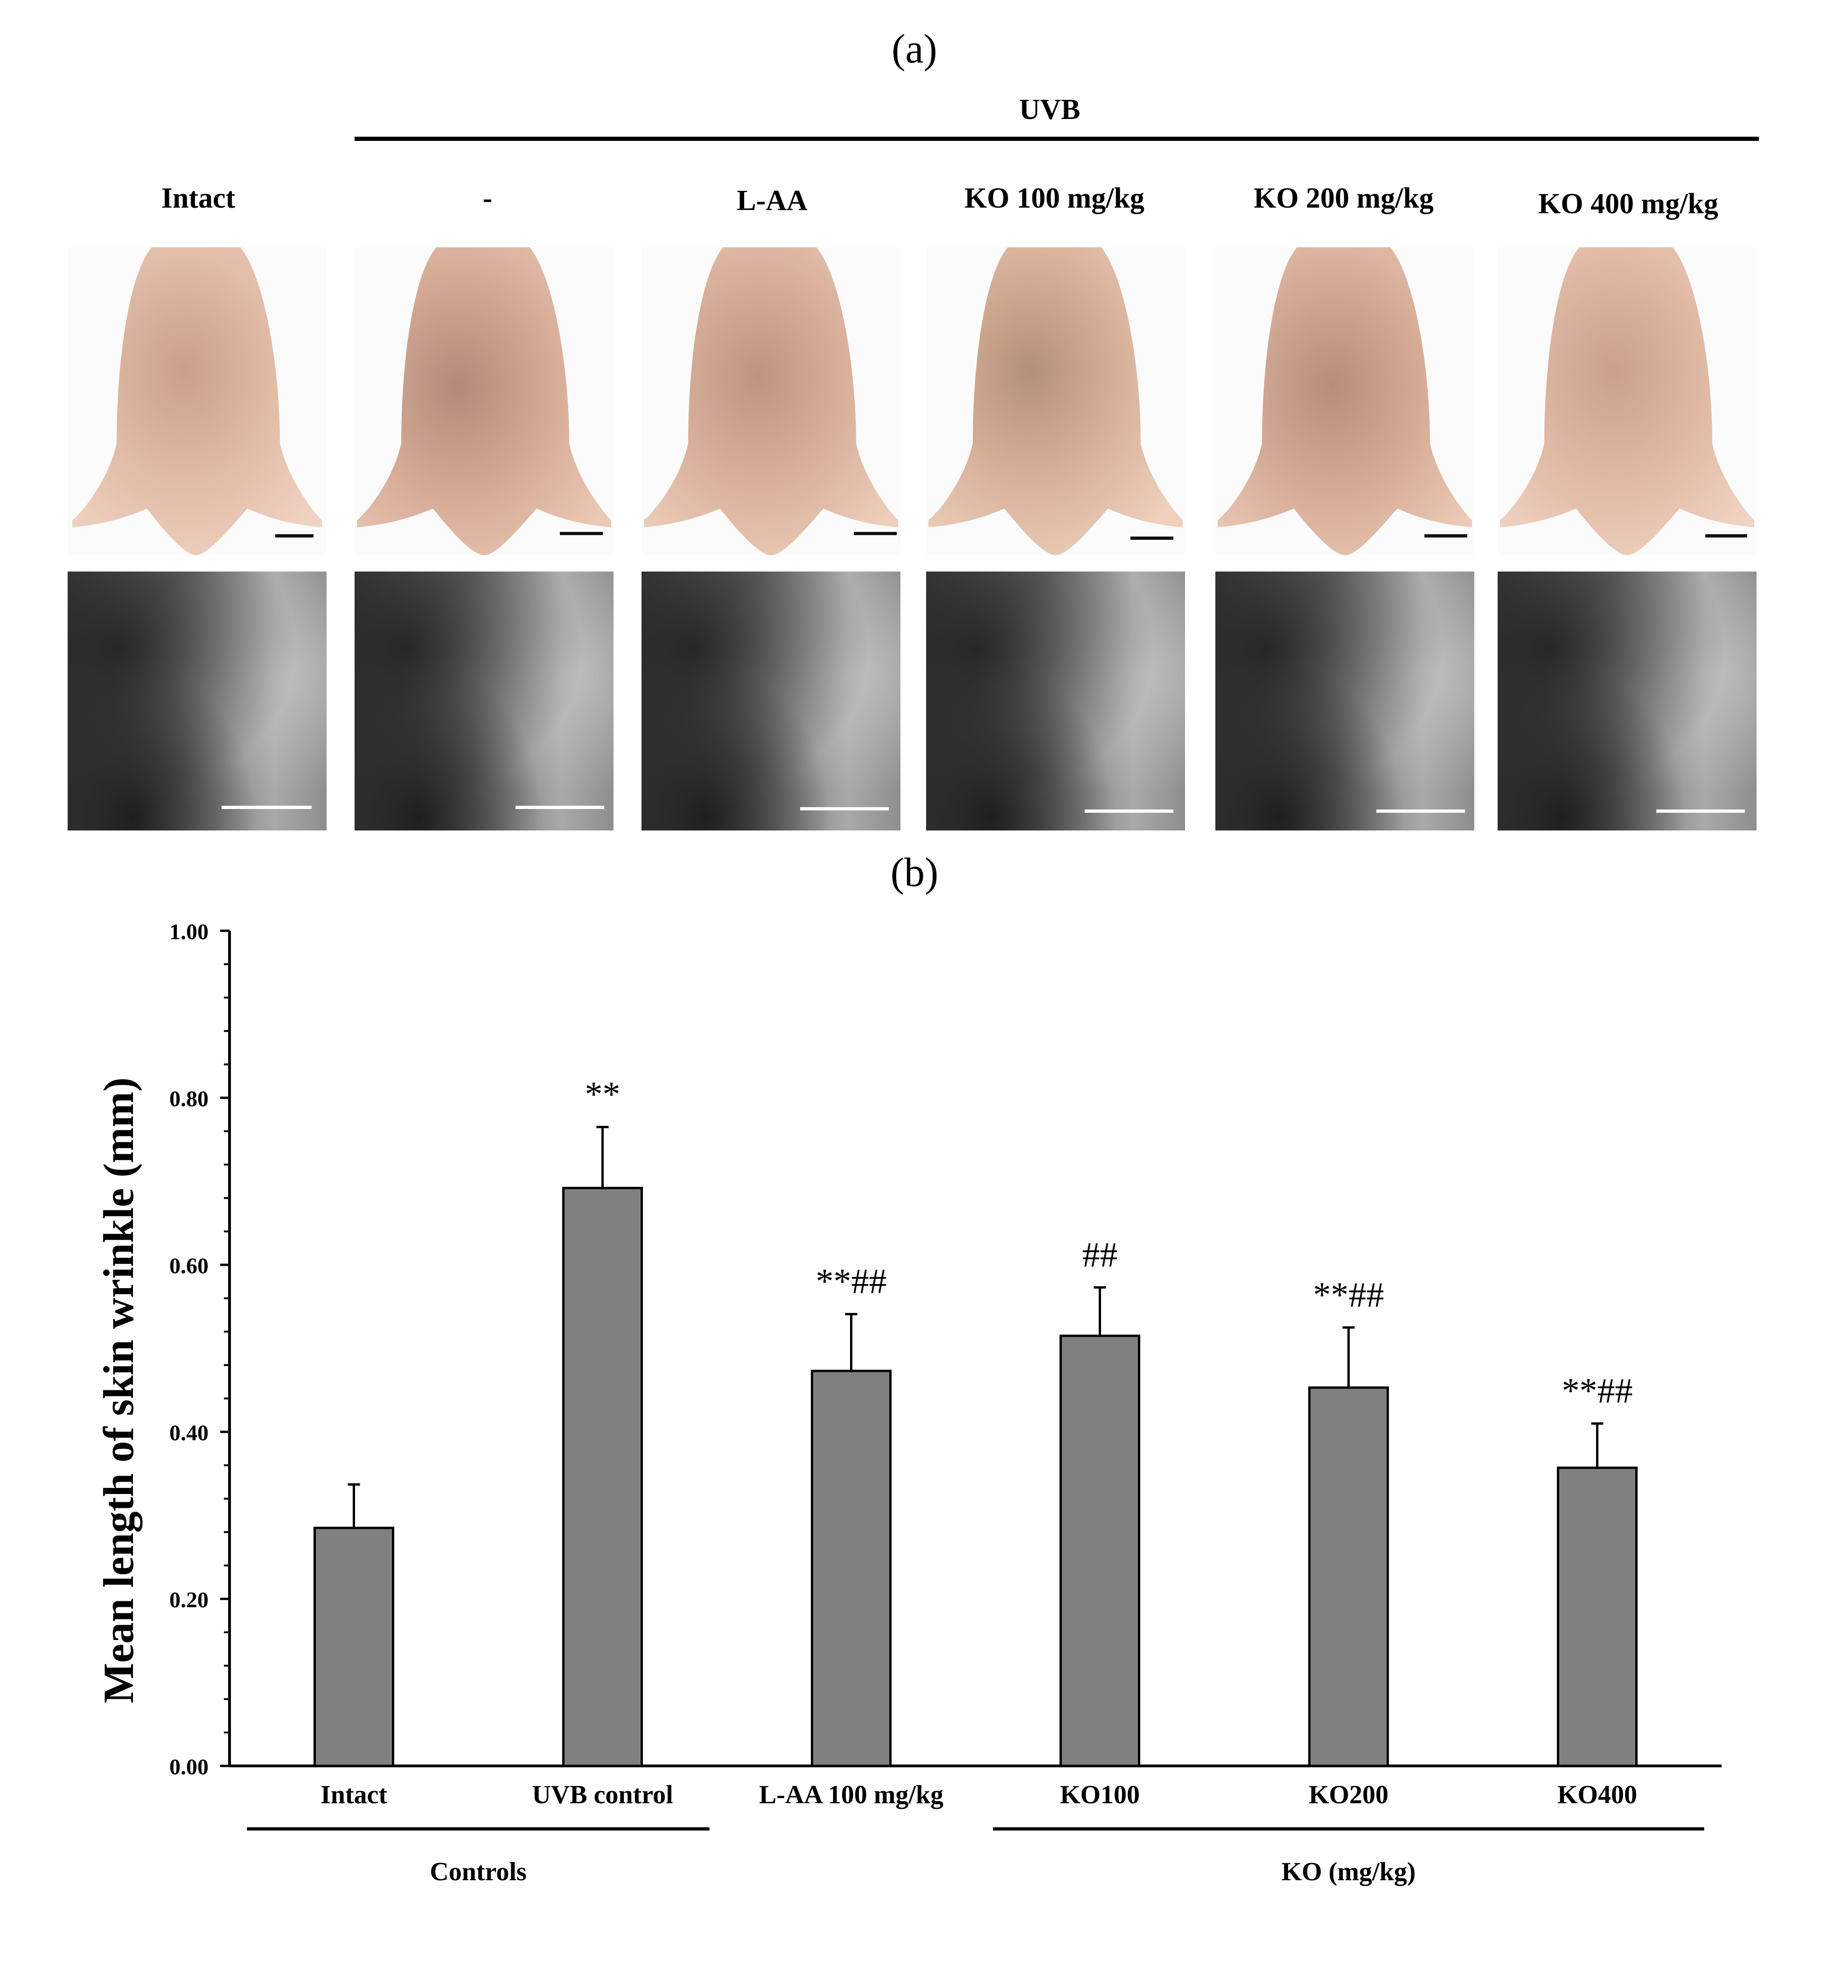 The height and width of the screenshot is (1988, 1848). Describe the element at coordinates (1344, 401) in the screenshot. I see `mouse-photo-ko200` at that location.